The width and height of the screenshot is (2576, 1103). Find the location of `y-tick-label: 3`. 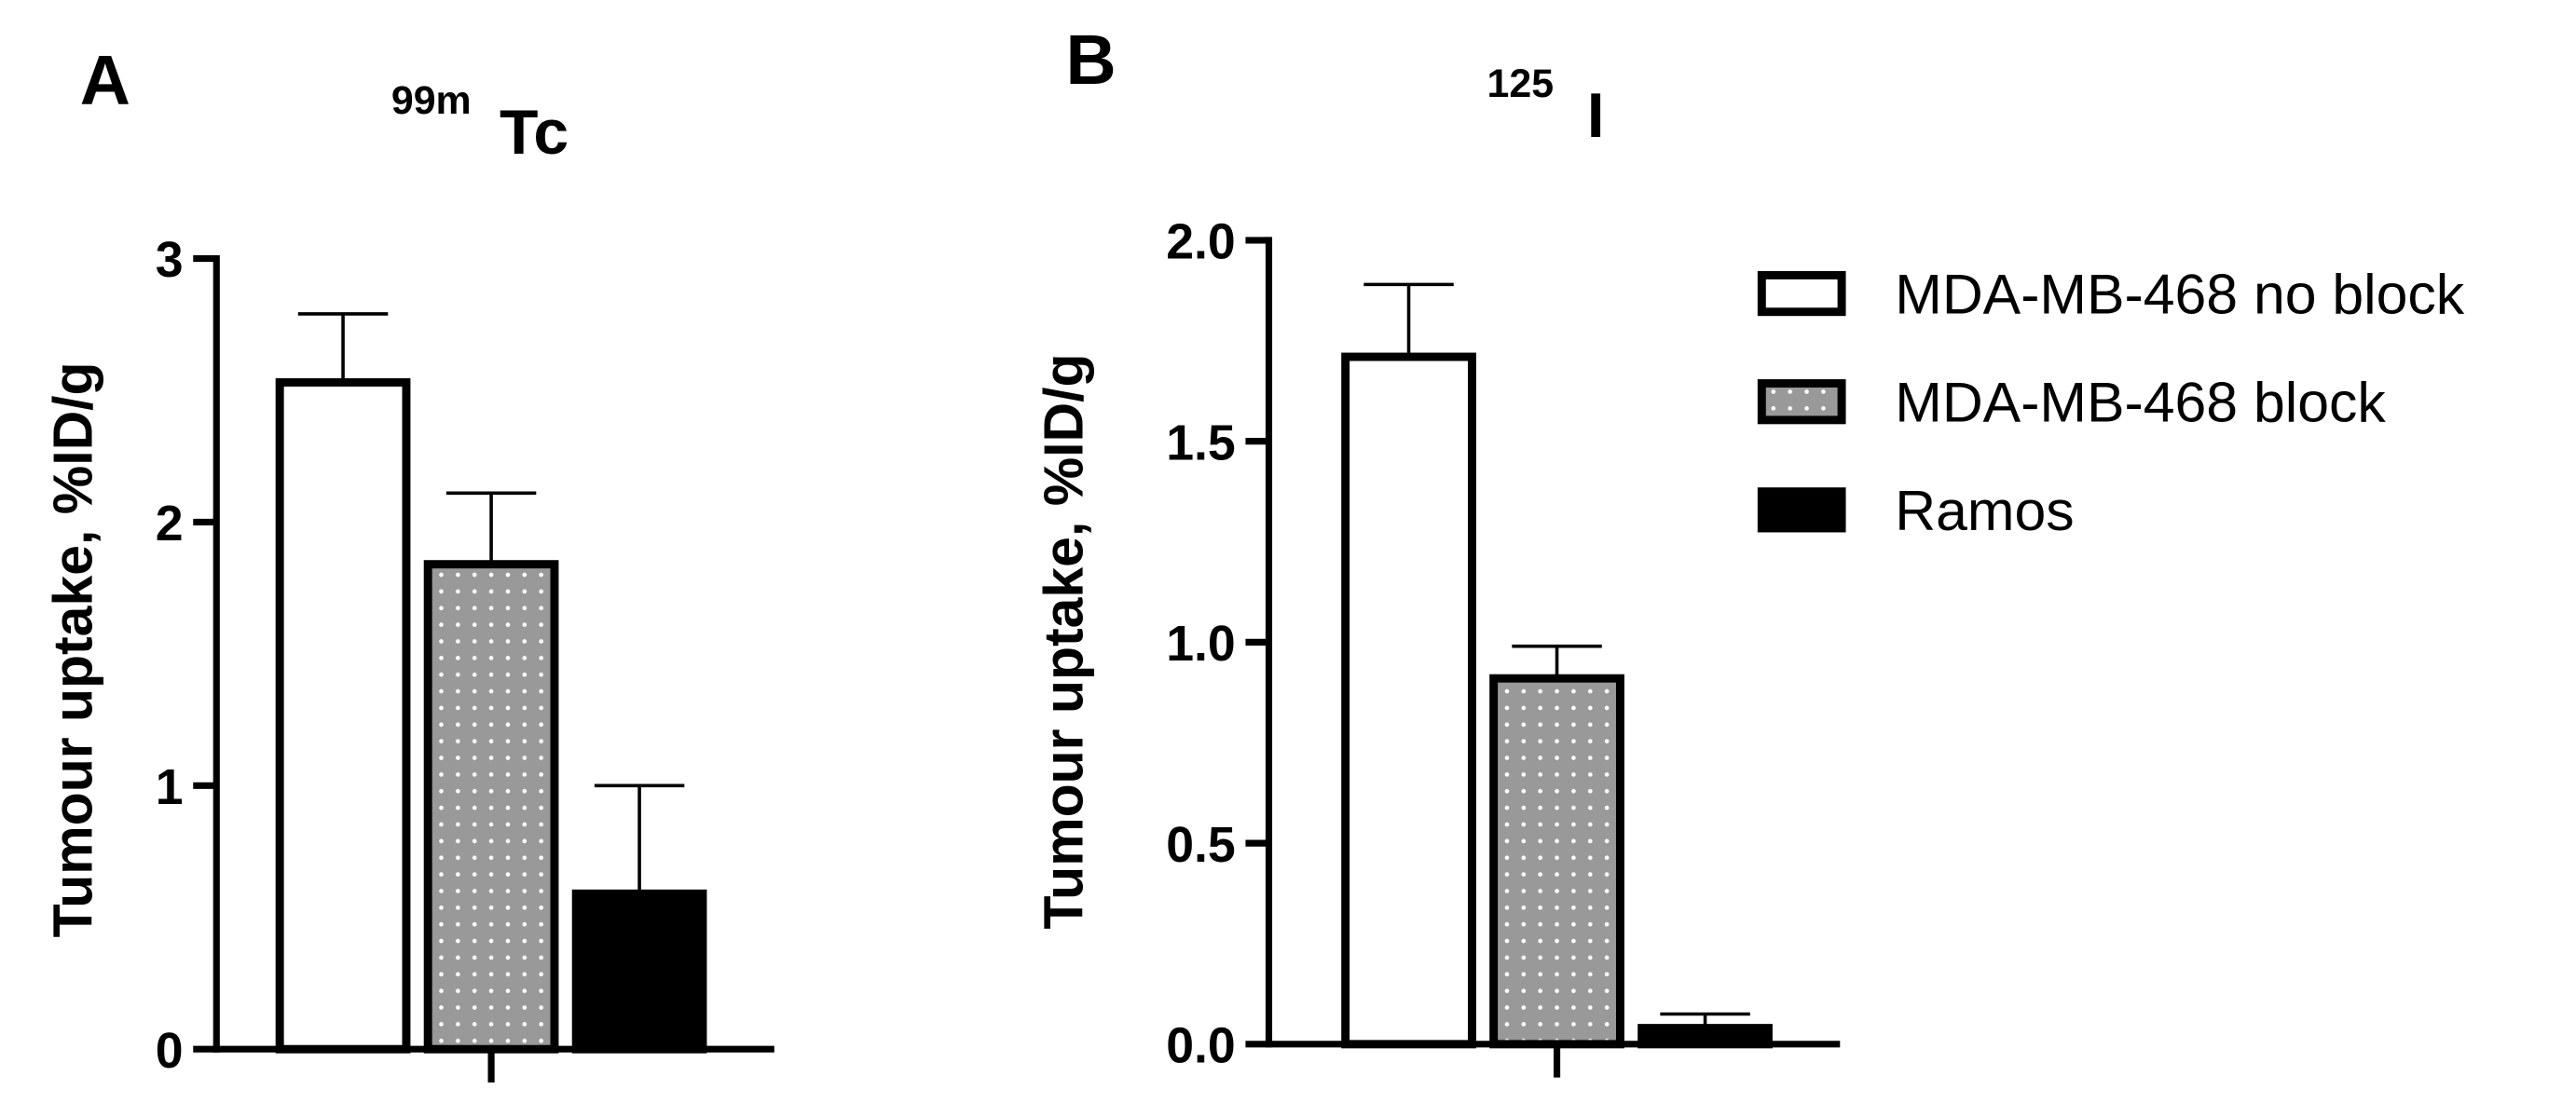

y-tick-label: 3 is located at coordinates (170, 260).